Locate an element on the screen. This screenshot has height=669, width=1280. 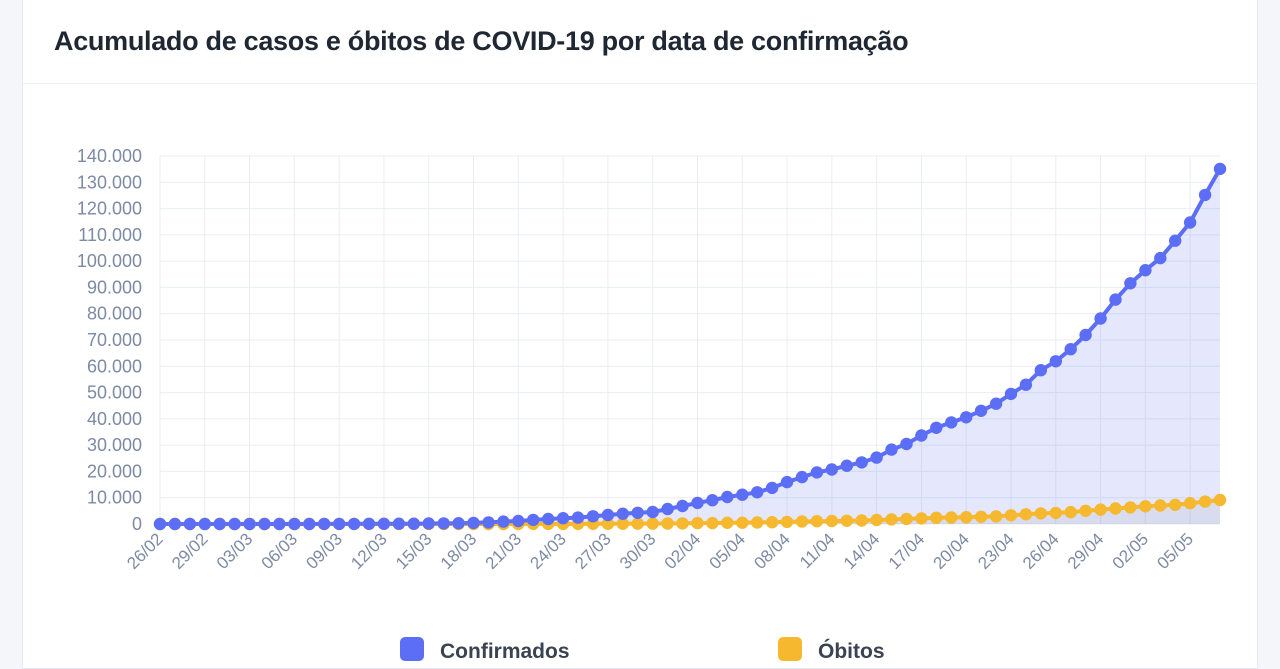
legend-label-1: Confirmados is located at coordinates (505, 651).